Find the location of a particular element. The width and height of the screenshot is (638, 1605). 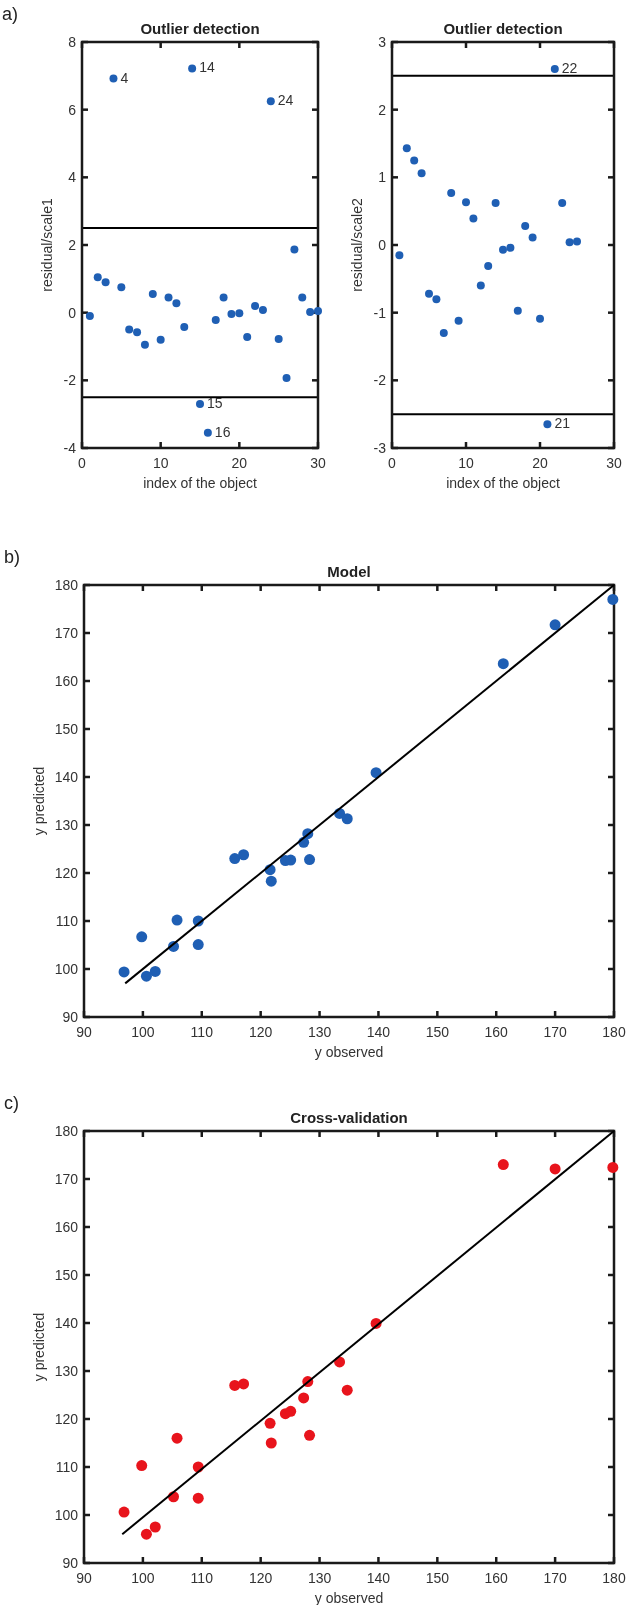

annotation: 24 is located at coordinates (285, 100).